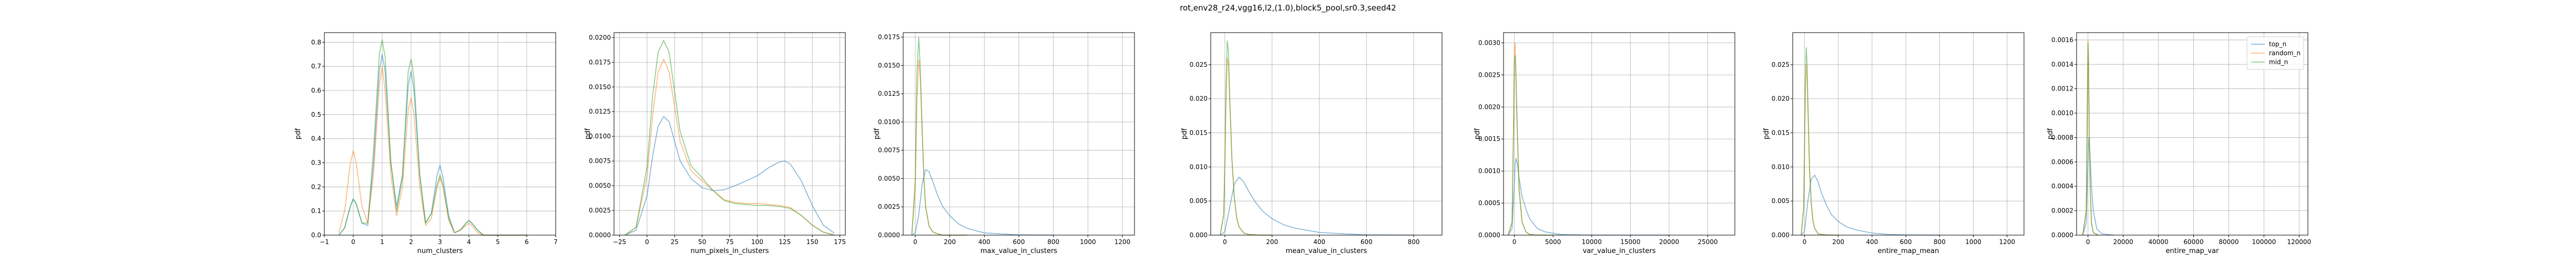 The width and height of the screenshot is (2576, 263). I want to click on y-tick-label: 0.0015, so click(1489, 139).